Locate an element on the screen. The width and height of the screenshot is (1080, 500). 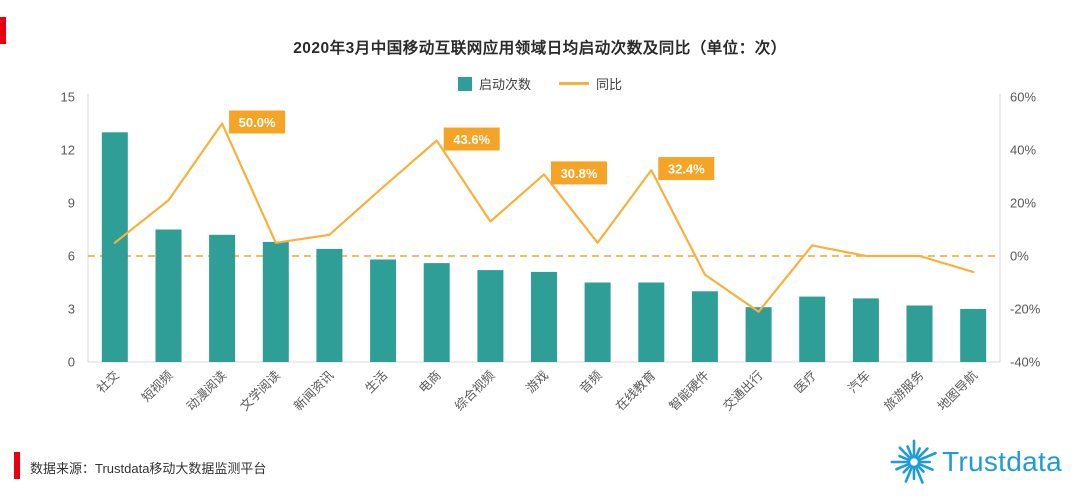
svg-text: 32.4% is located at coordinates (686, 169).